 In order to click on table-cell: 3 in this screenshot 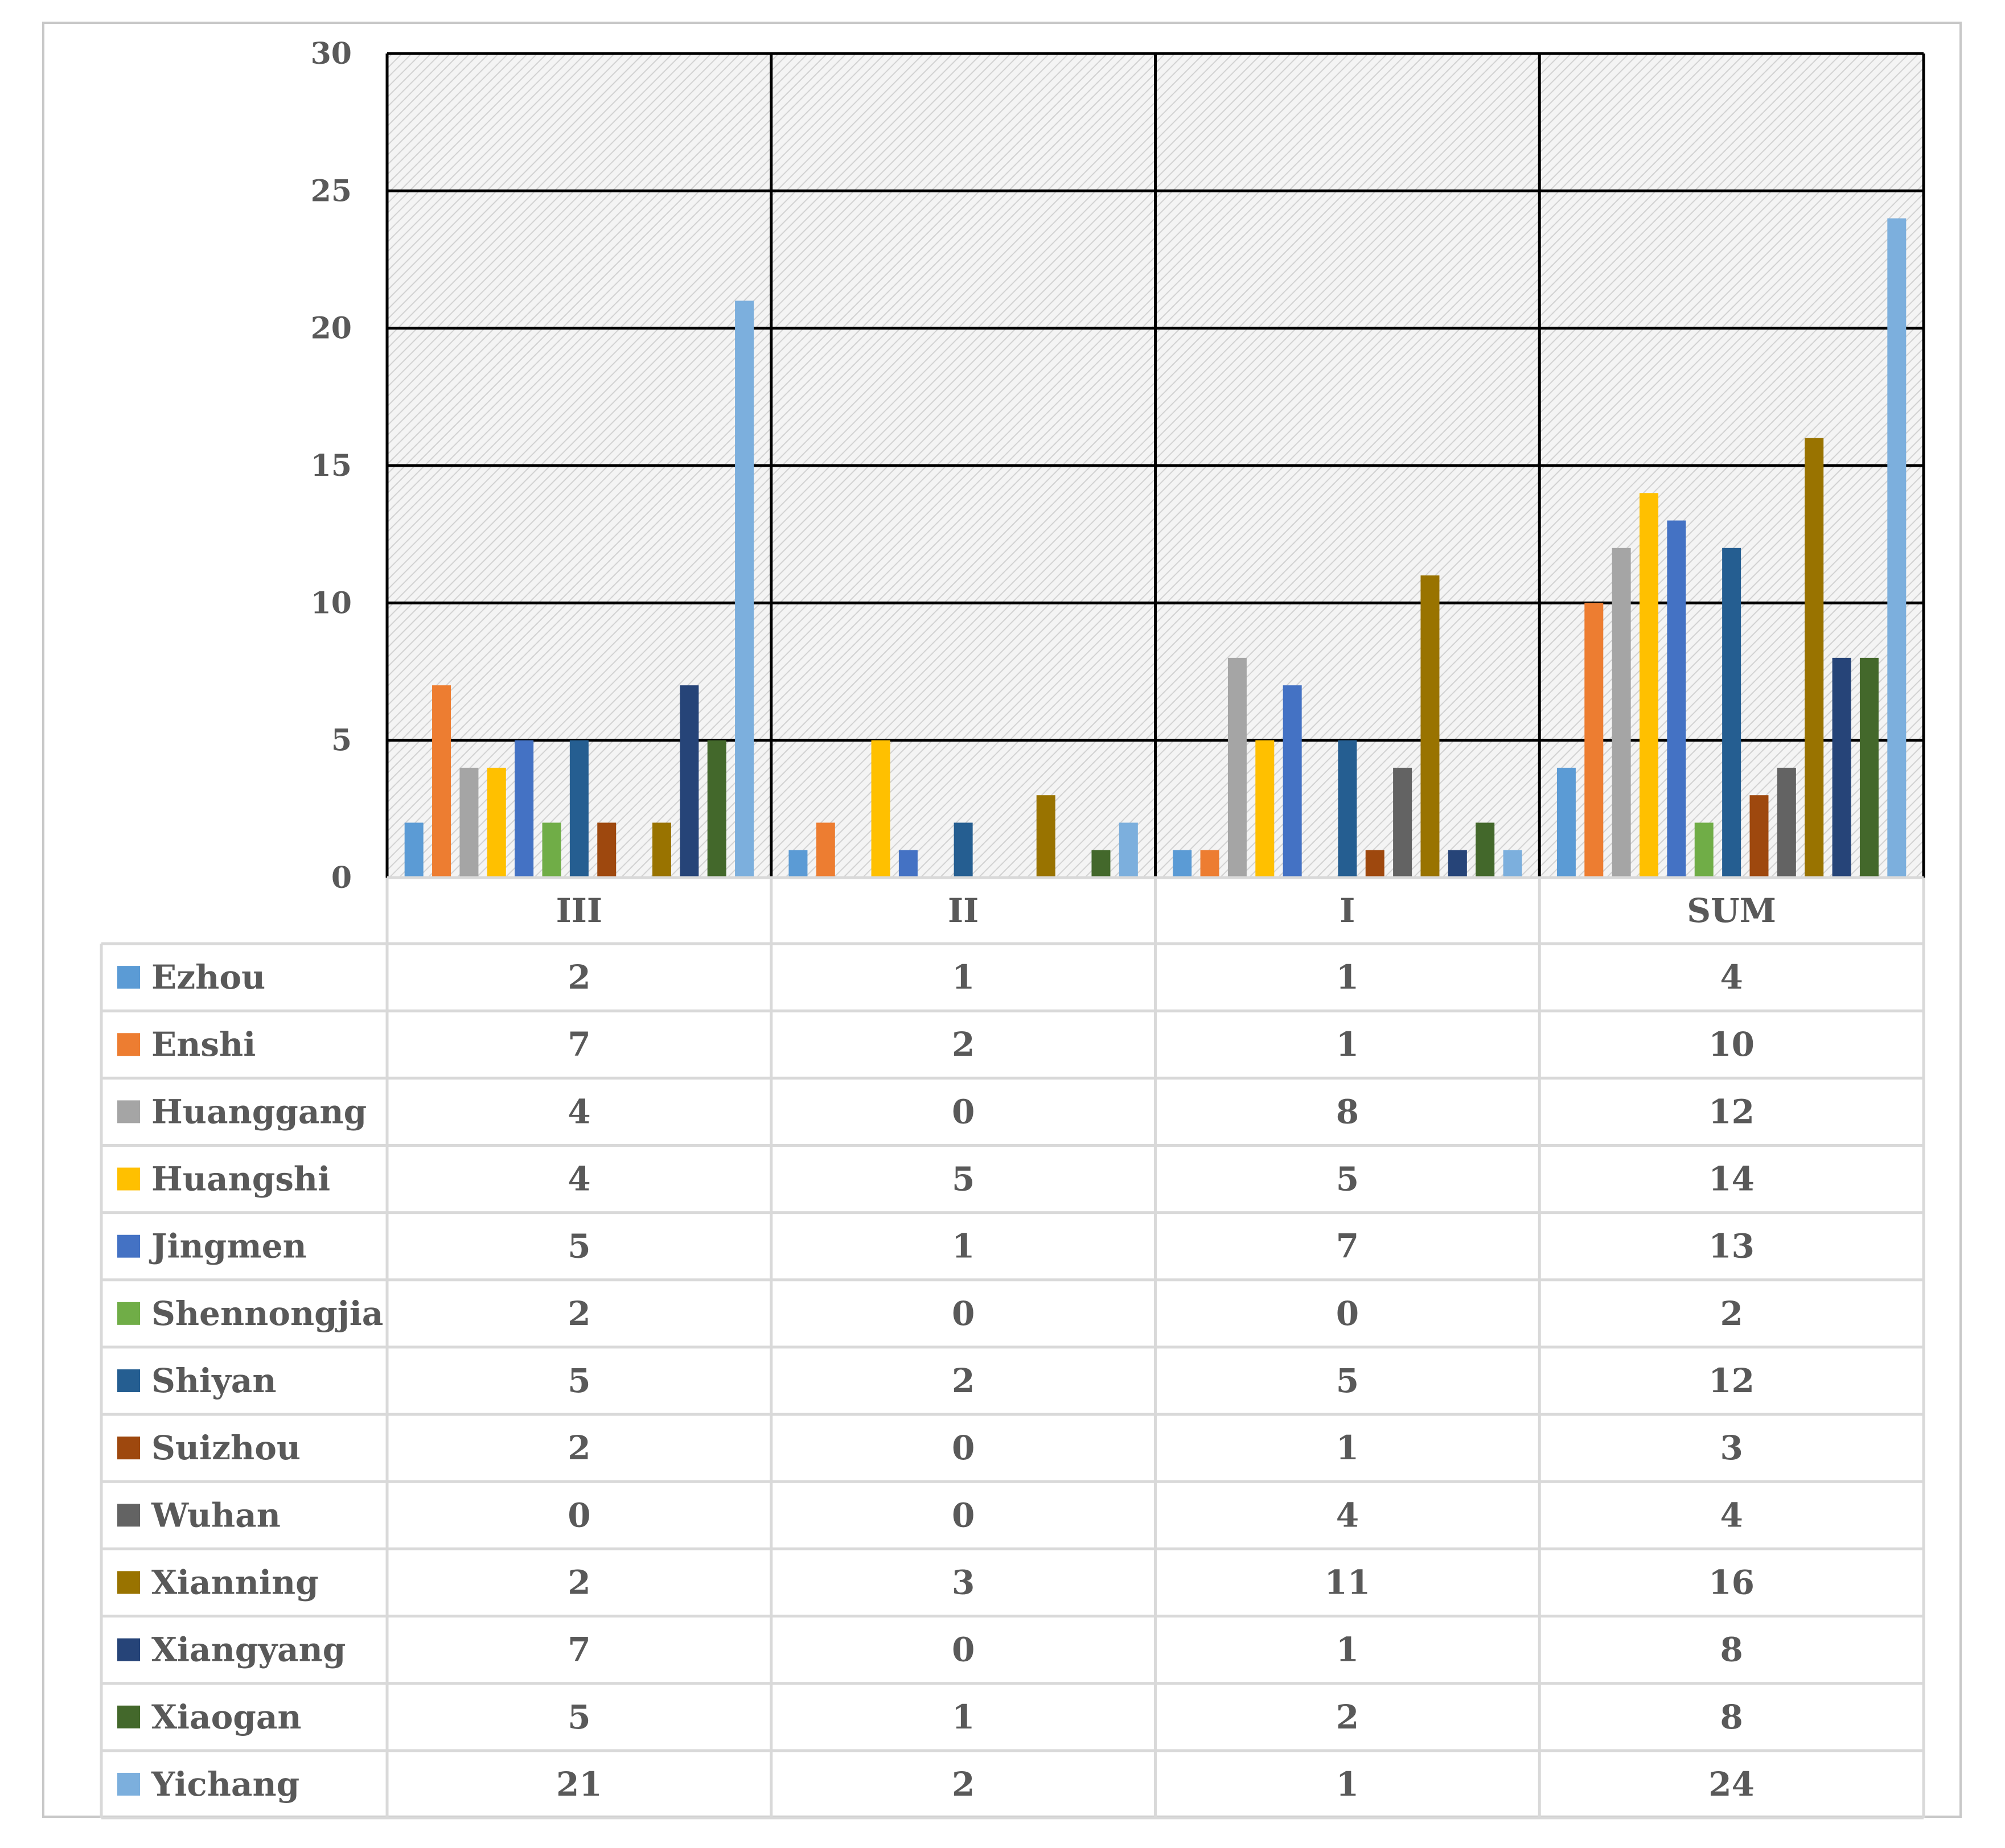, I will do `click(964, 1582)`.